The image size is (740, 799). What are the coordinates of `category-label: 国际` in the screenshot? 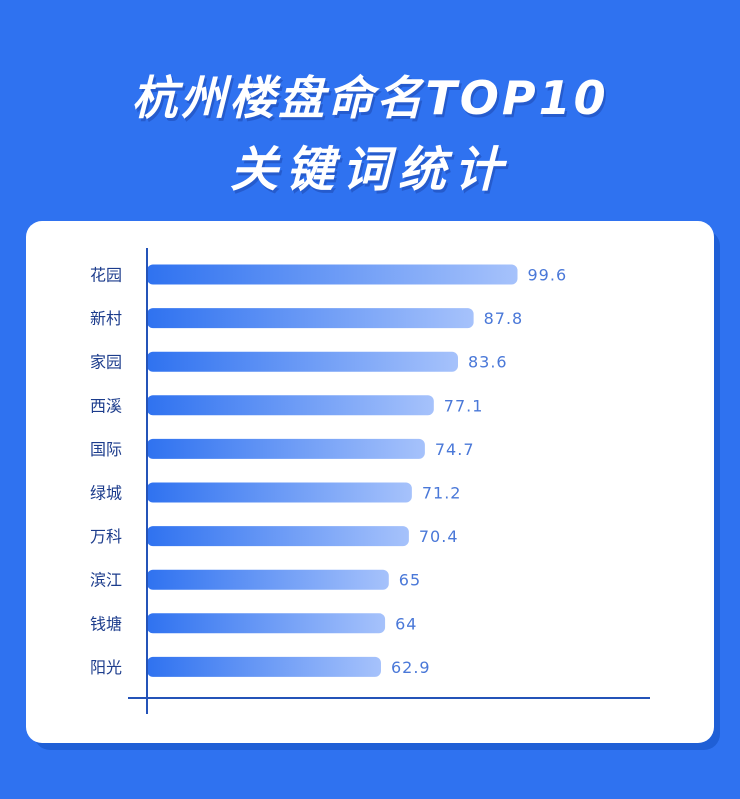 It's located at (106, 449).